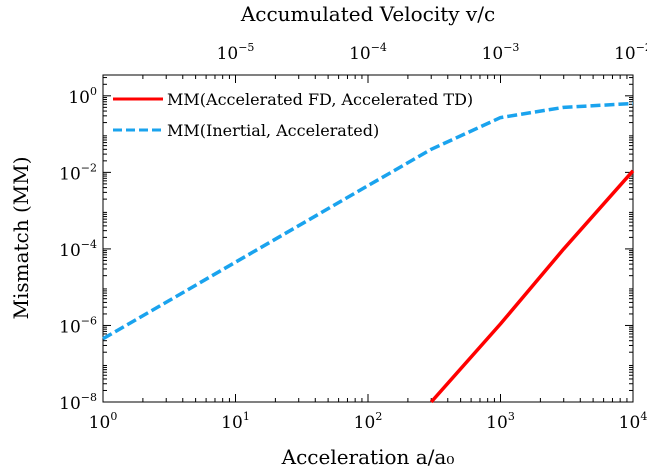 This screenshot has width=647, height=474. I want to click on x-tick-label: 10³, so click(500, 421).